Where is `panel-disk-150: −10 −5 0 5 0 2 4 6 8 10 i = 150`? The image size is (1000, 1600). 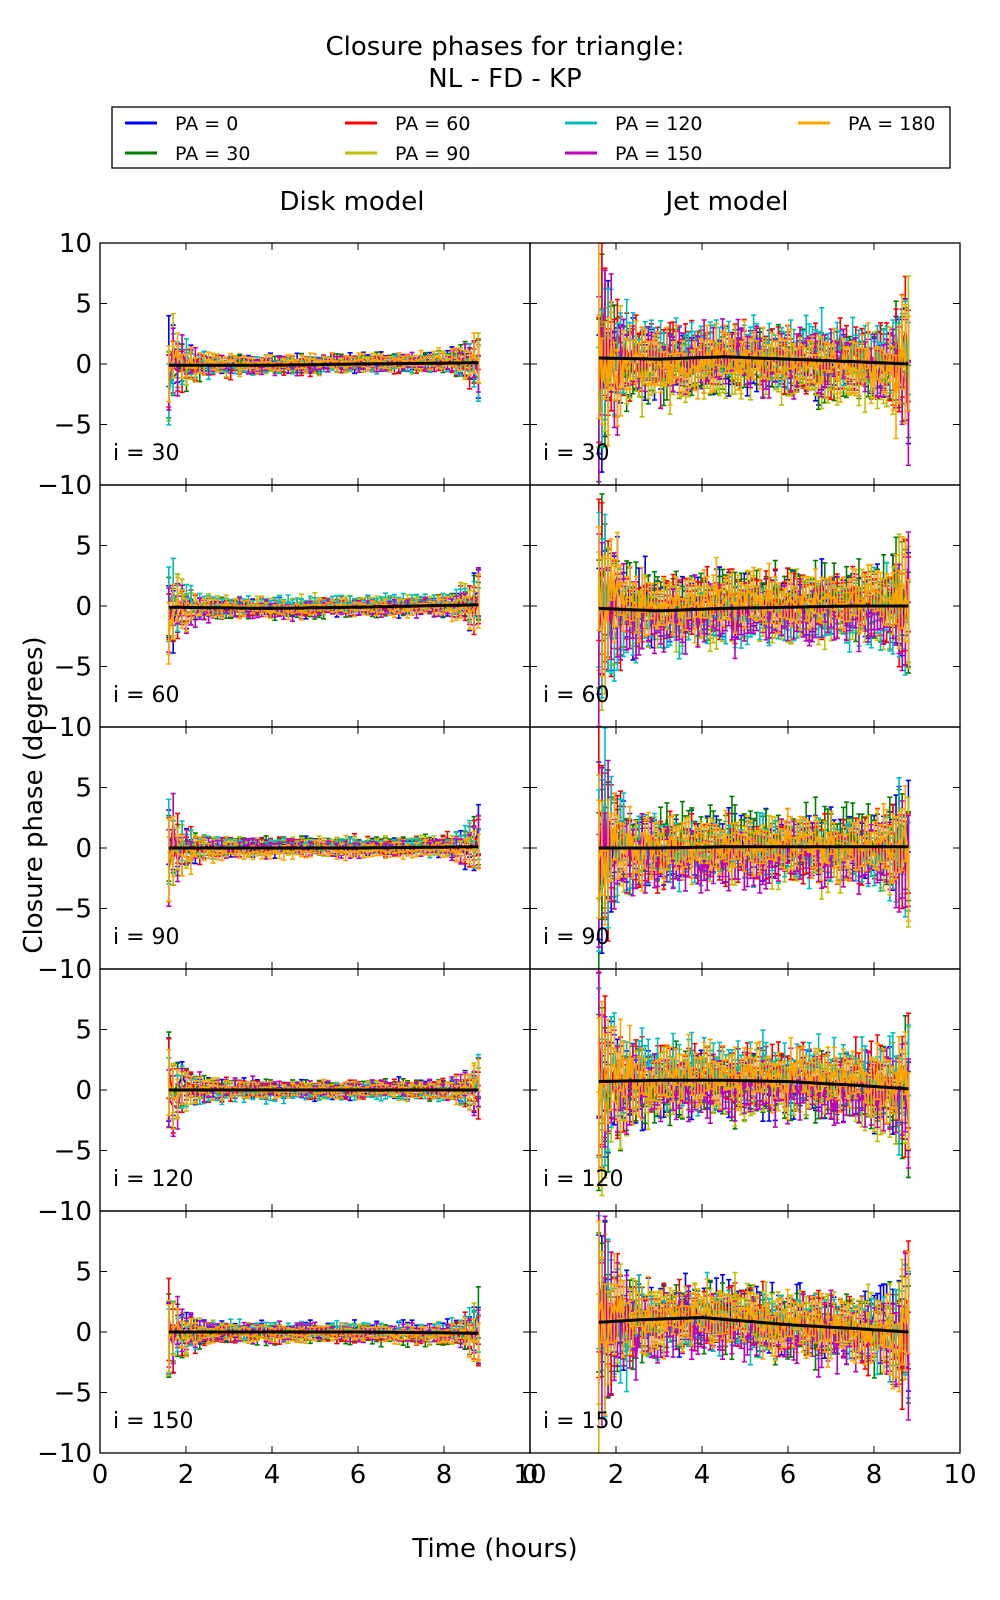 panel-disk-150: −10 −5 0 5 0 2 4 6 8 10 i = 150 is located at coordinates (292, 1350).